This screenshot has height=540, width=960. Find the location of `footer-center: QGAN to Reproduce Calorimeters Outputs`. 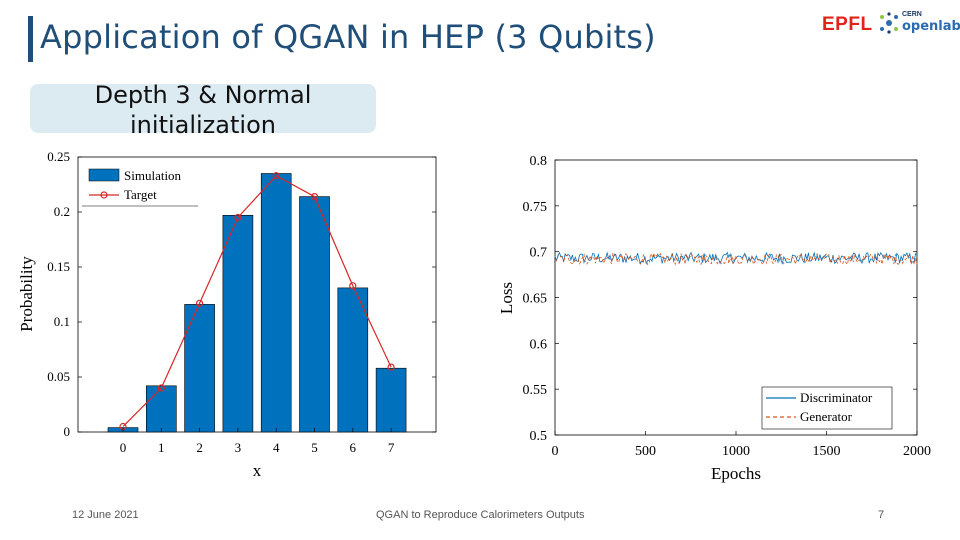

footer-center: QGAN to Reproduce Calorimeters Outputs is located at coordinates (480, 515).